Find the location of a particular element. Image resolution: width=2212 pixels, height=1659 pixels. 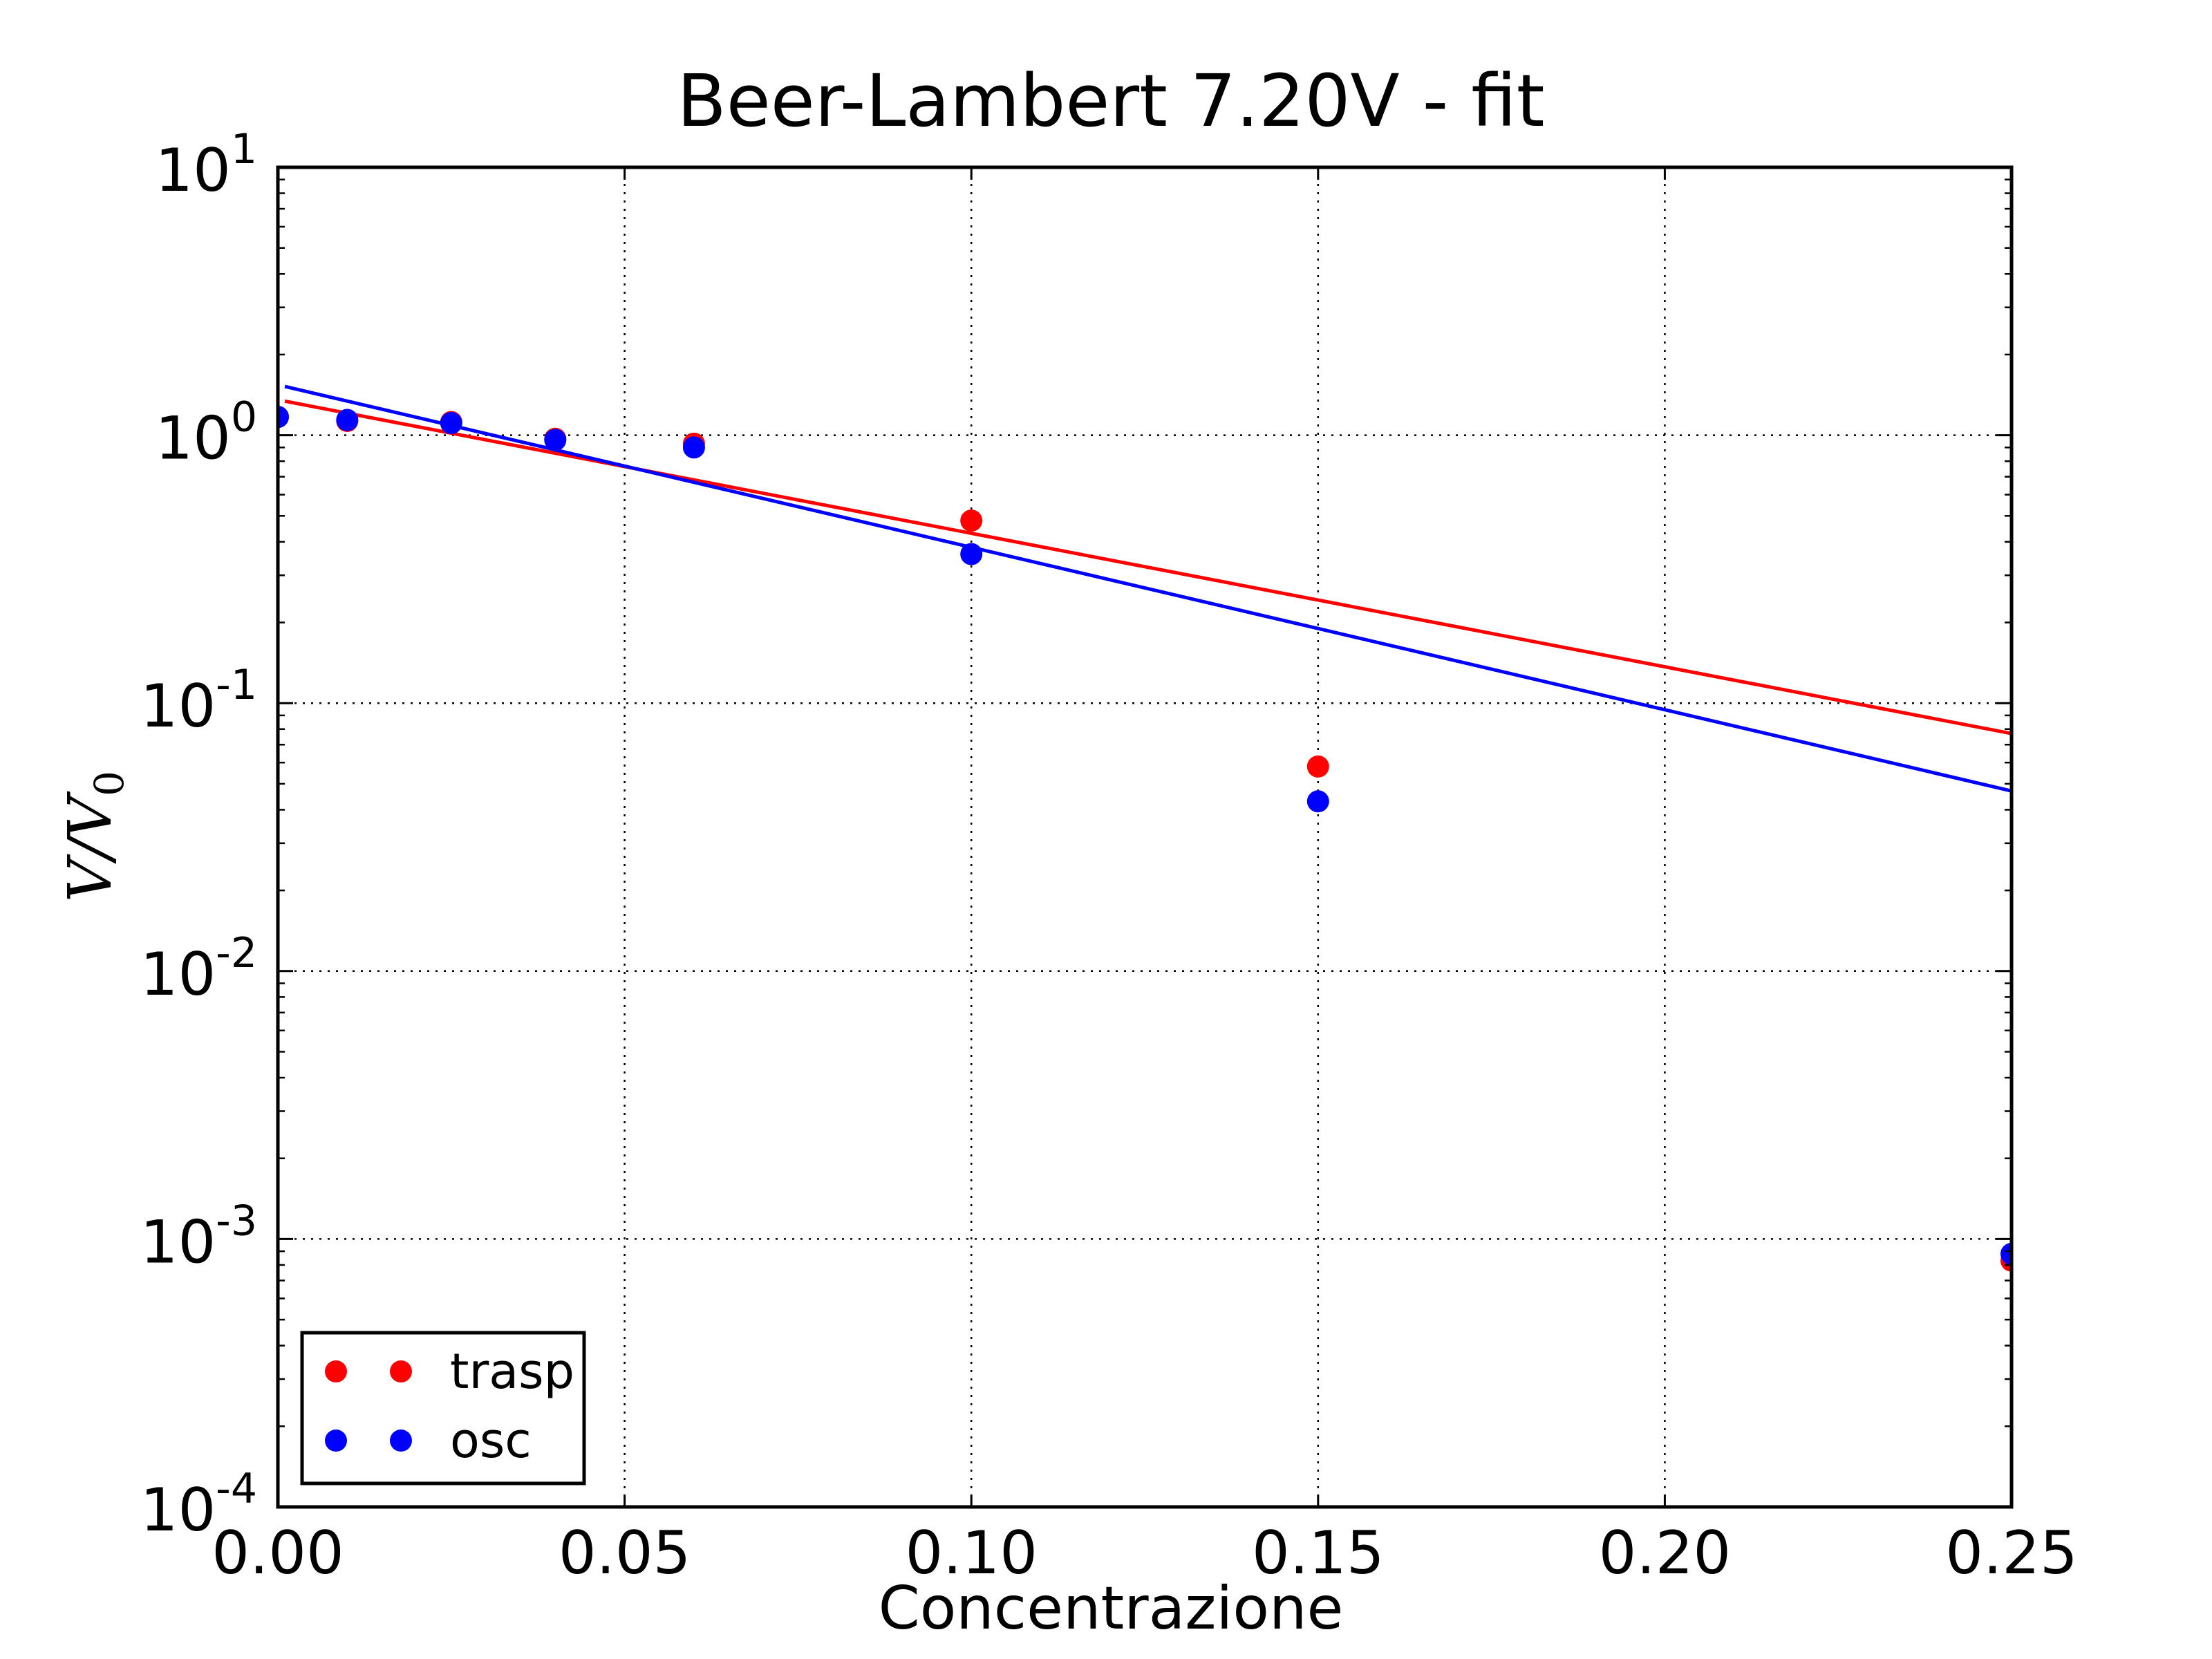

y-tick-label: 10¹ is located at coordinates (206, 165).